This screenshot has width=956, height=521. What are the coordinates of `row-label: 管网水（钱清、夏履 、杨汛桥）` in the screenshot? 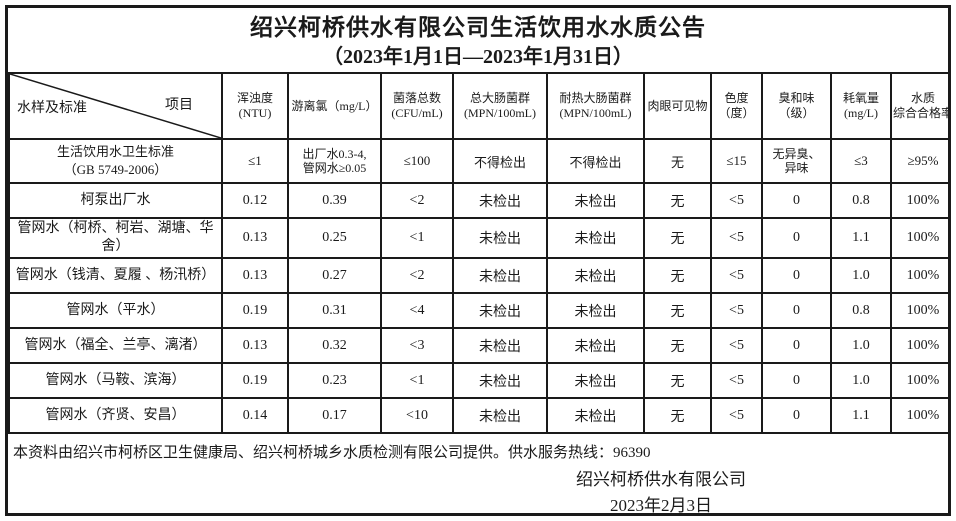 It's located at (115, 275).